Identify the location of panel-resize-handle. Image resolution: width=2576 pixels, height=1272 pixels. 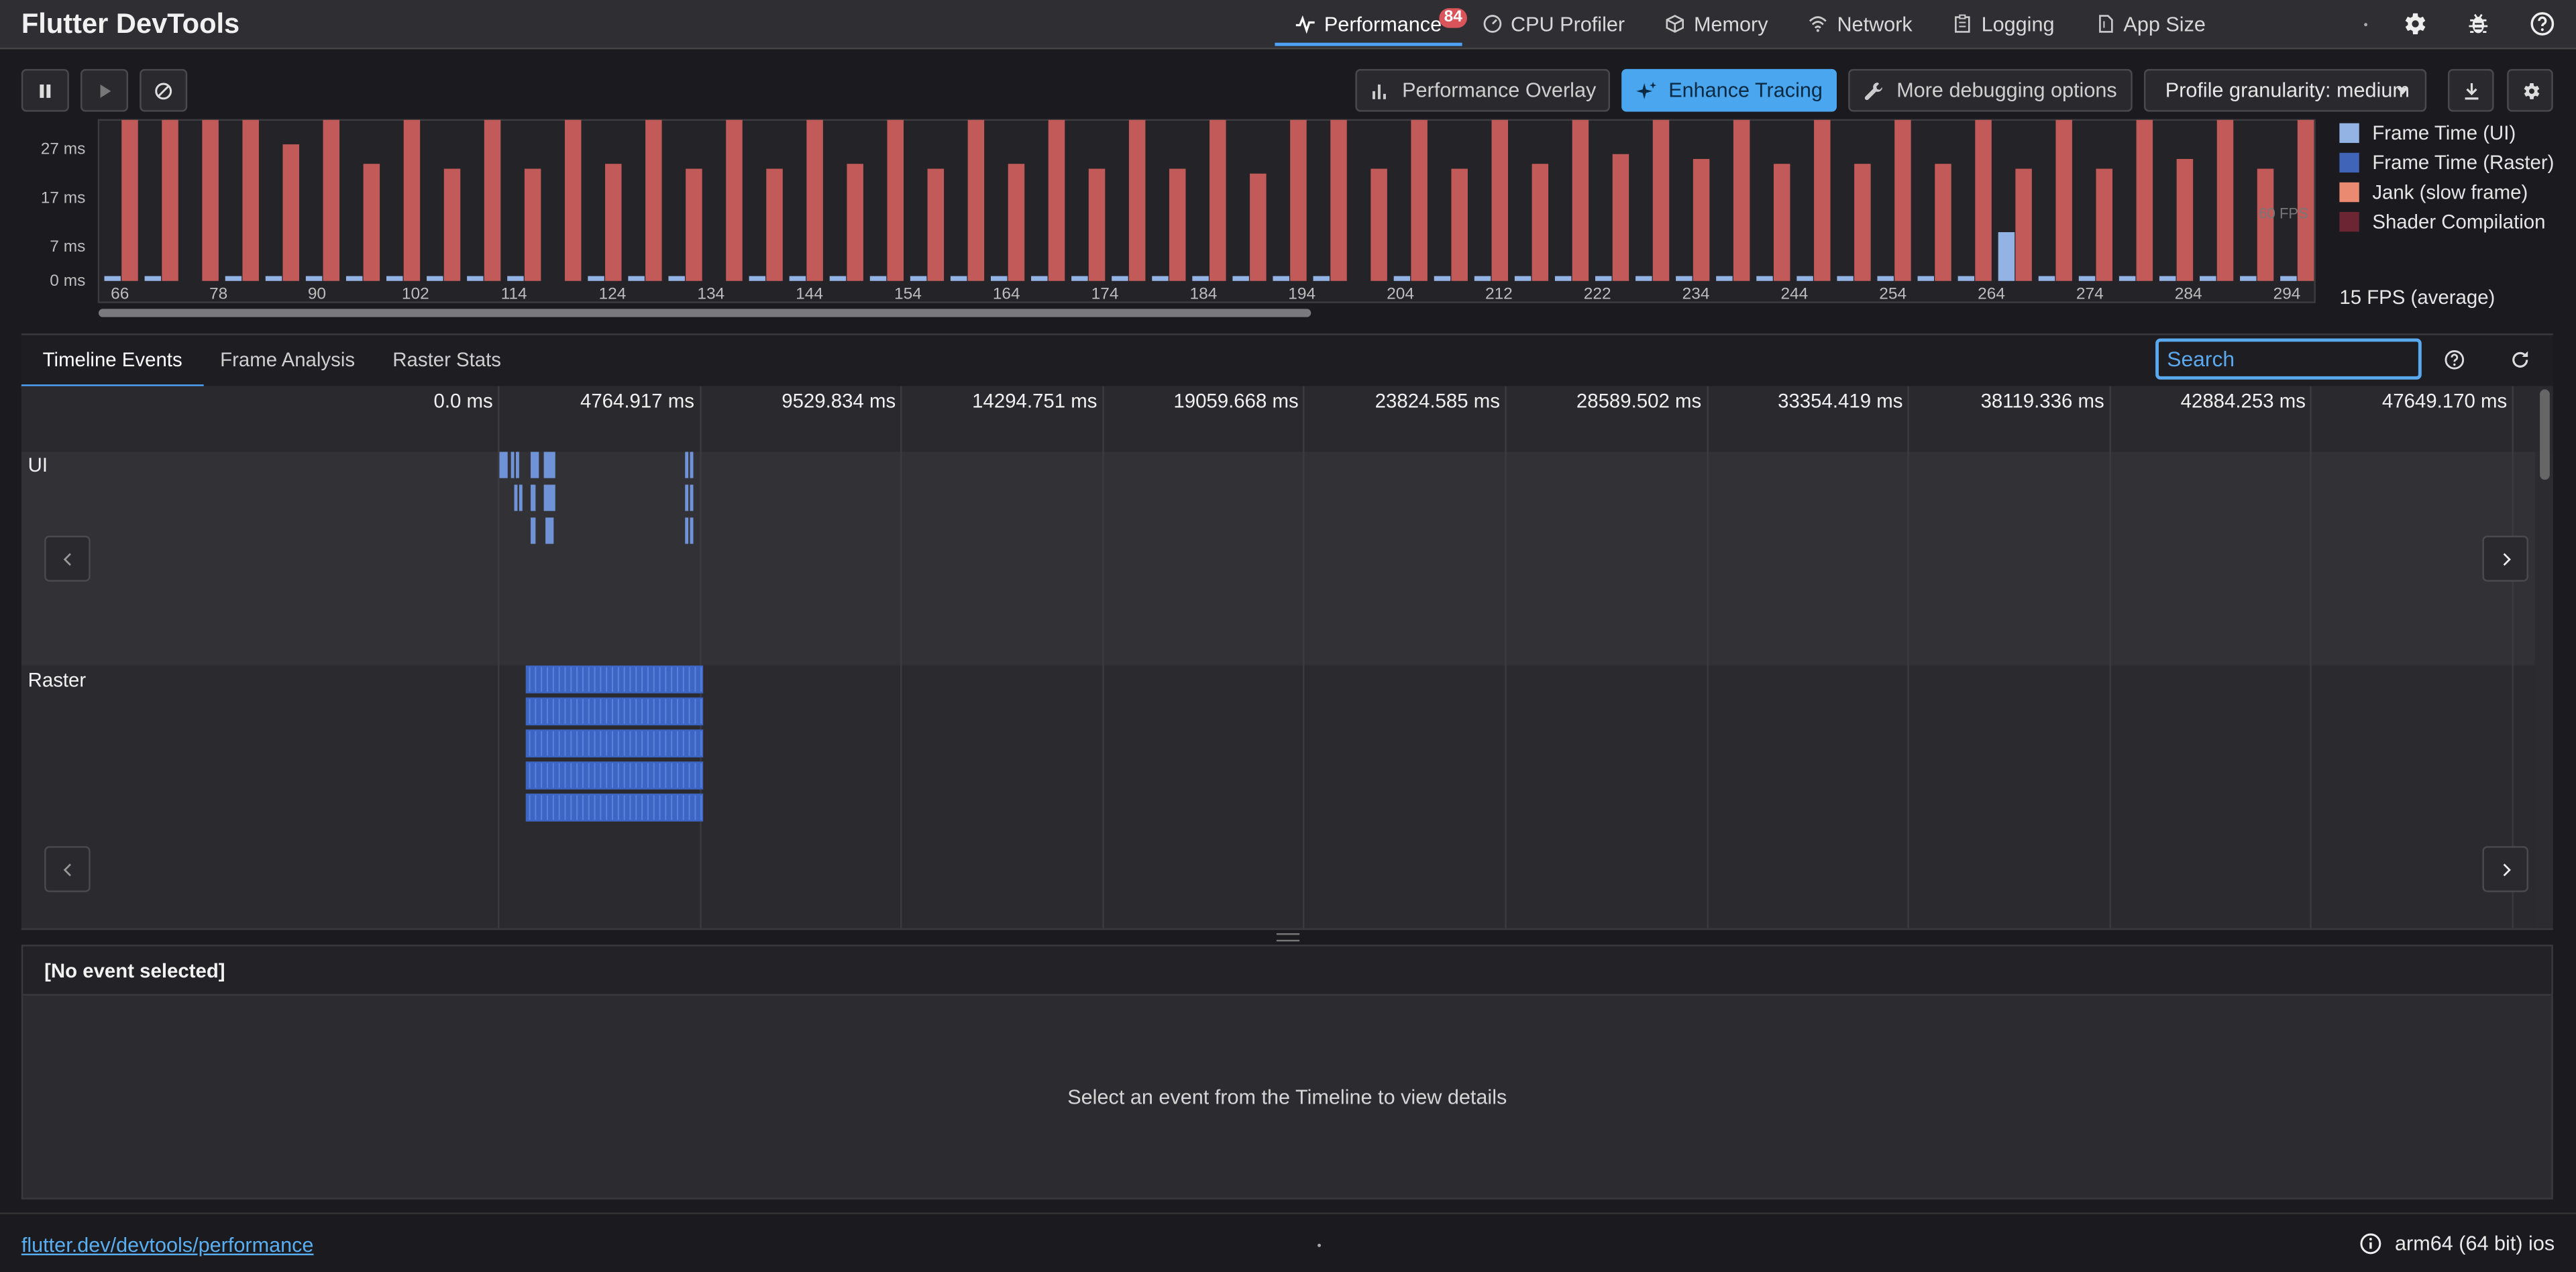
(1288, 937).